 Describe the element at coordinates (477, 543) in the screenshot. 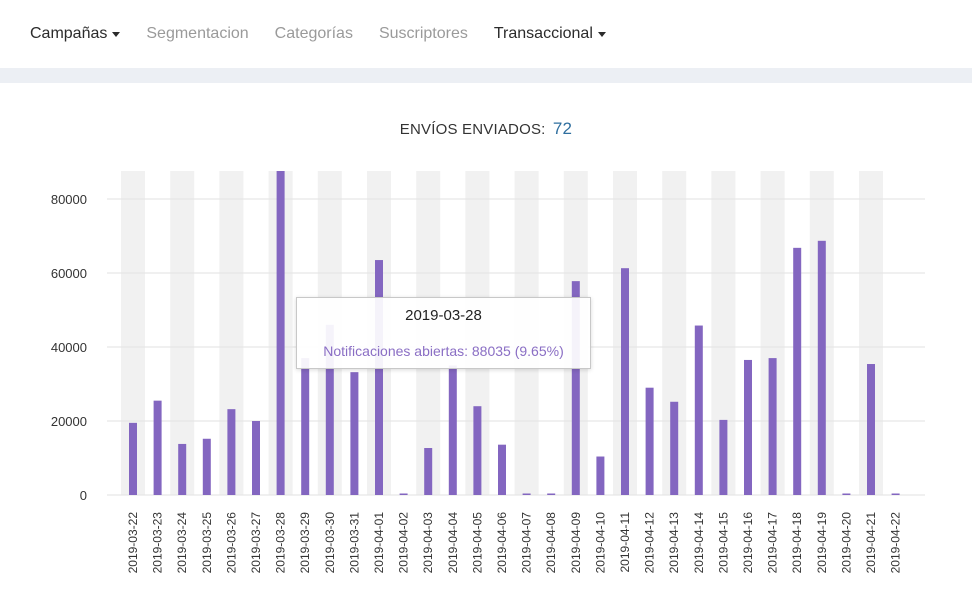

I see `x-tick-label: 2019-04-05` at that location.